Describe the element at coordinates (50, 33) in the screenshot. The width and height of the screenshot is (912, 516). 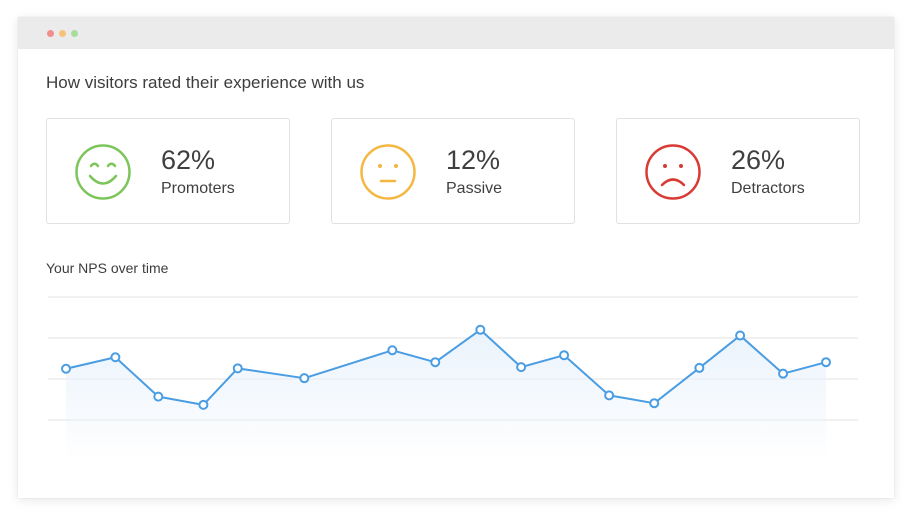
I see `close-window-button` at that location.